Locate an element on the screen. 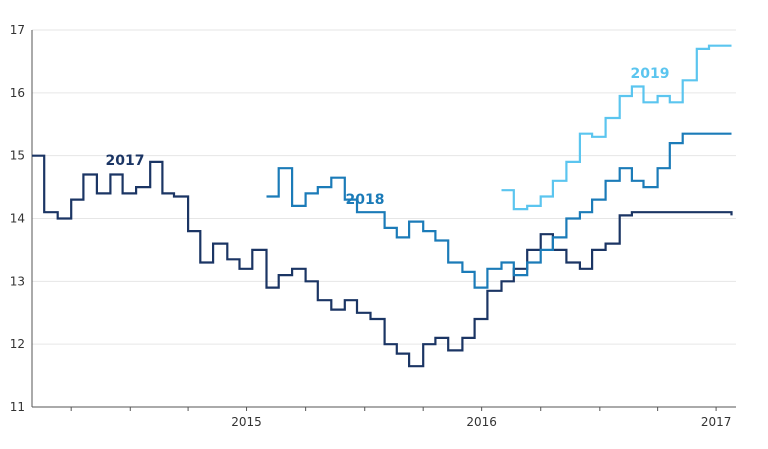  y-tick-label-12: 12 is located at coordinates (17, 344).